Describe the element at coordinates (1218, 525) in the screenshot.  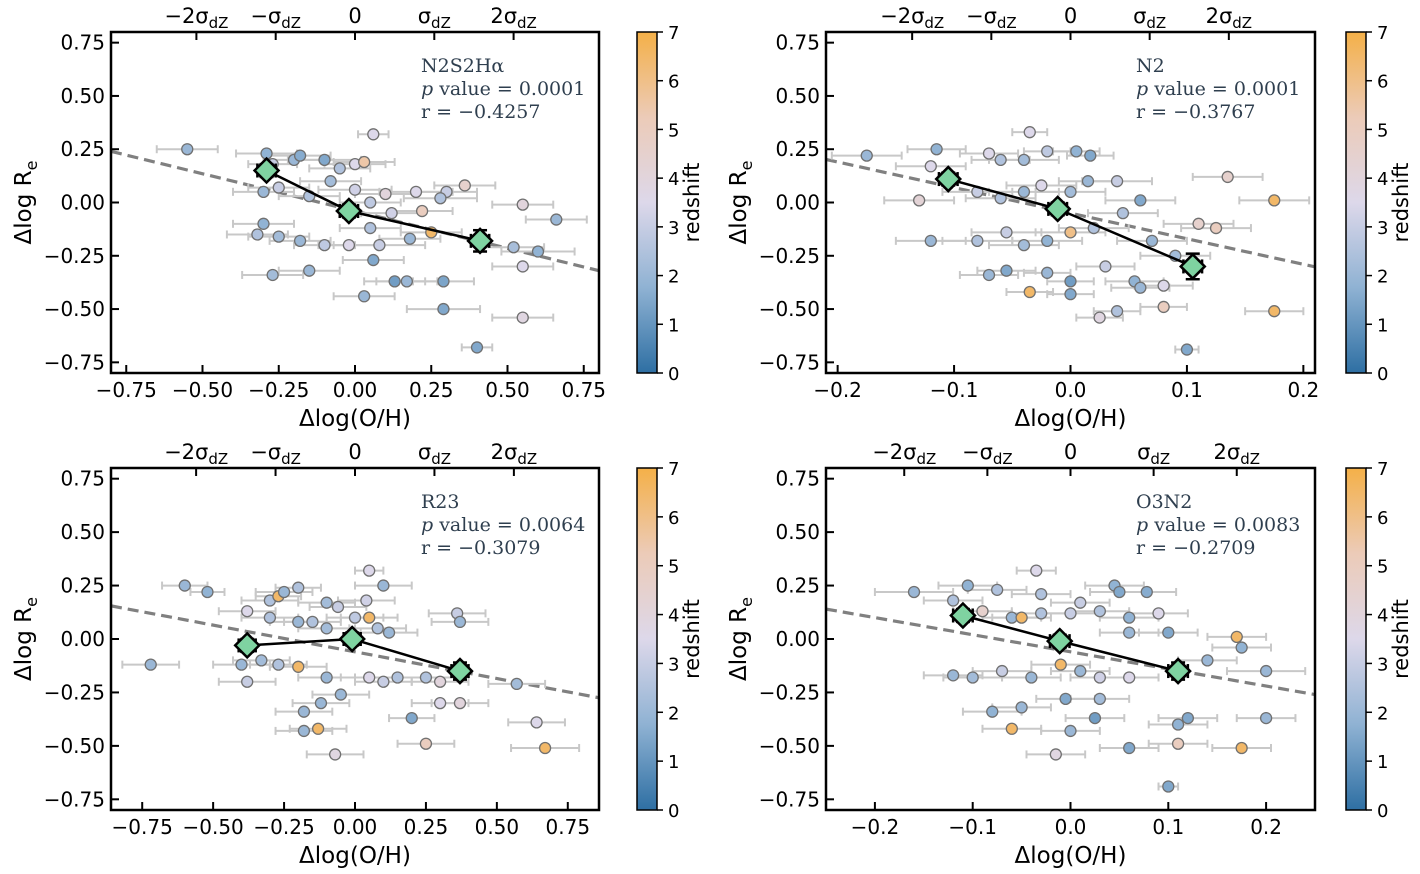
I see `p-value-text: p value = 0.0083` at that location.